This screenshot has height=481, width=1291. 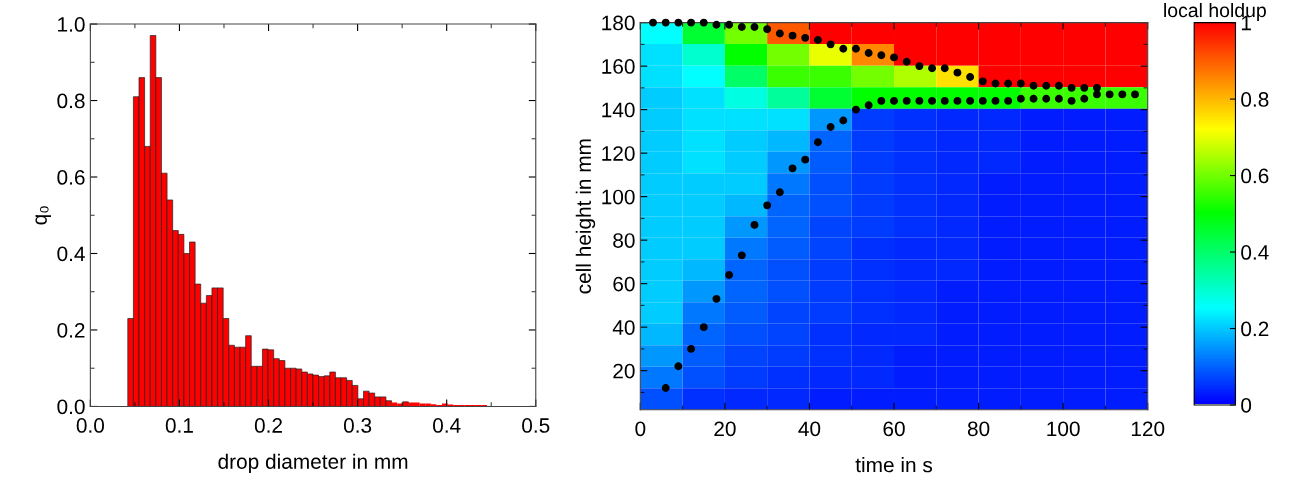 I want to click on y-tick-label: 0.8, so click(x=71, y=101).